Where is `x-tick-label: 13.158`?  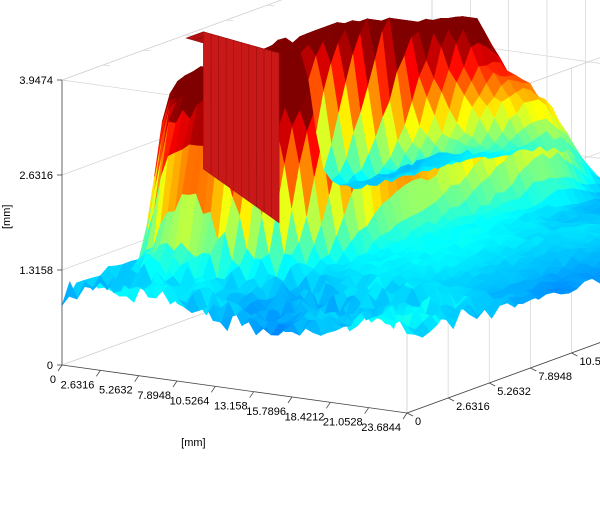 x-tick-label: 13.158 is located at coordinates (231, 407).